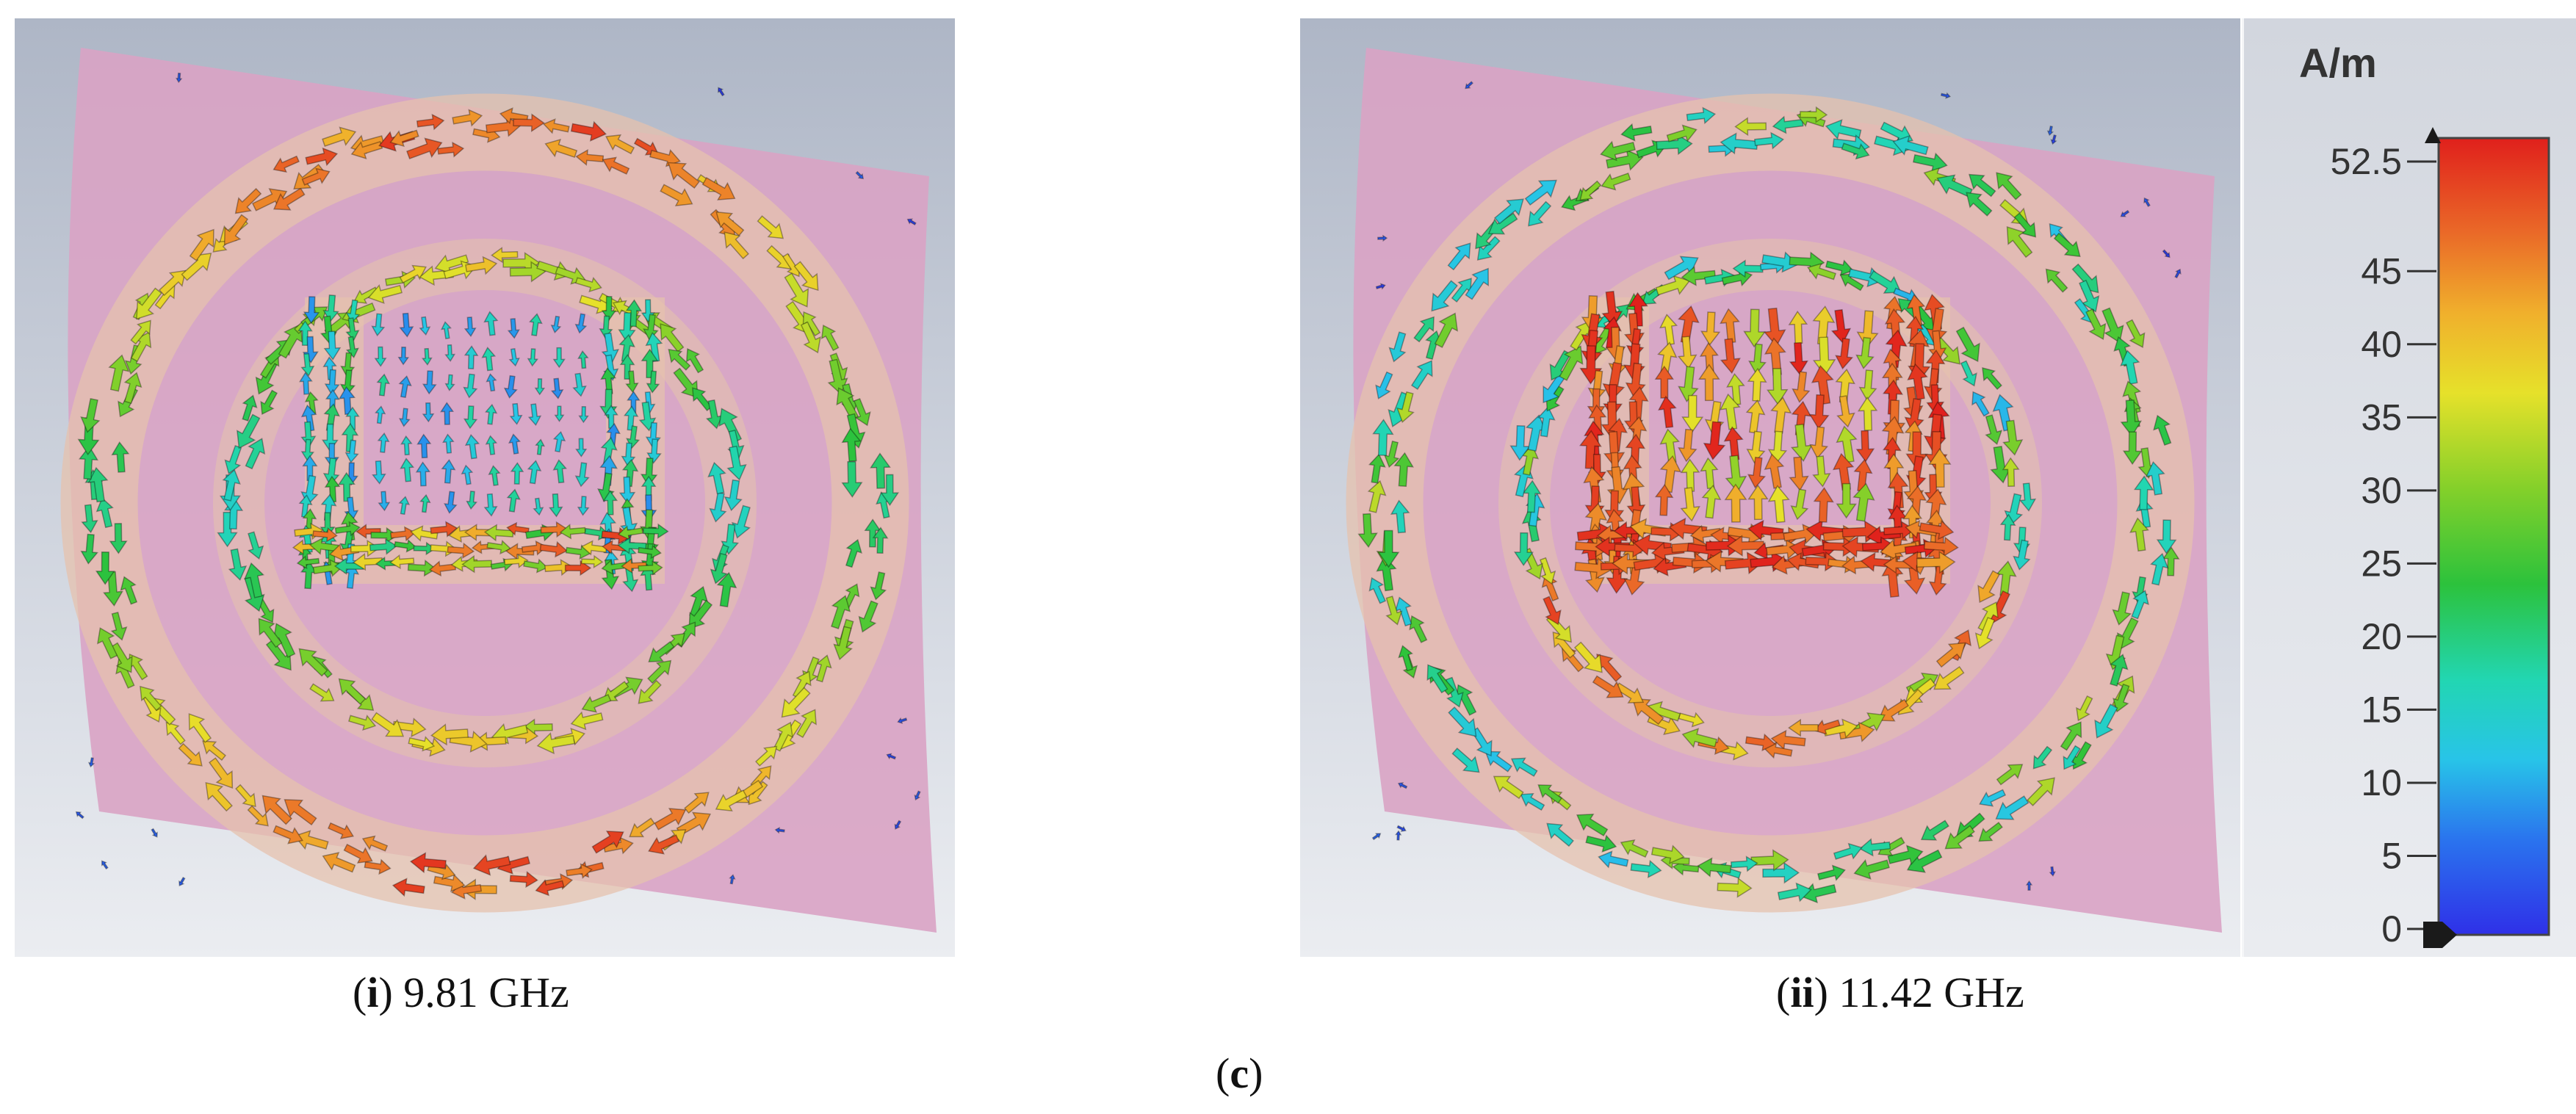 The image size is (2576, 1114). I want to click on max-marker-icon, so click(2433, 135).